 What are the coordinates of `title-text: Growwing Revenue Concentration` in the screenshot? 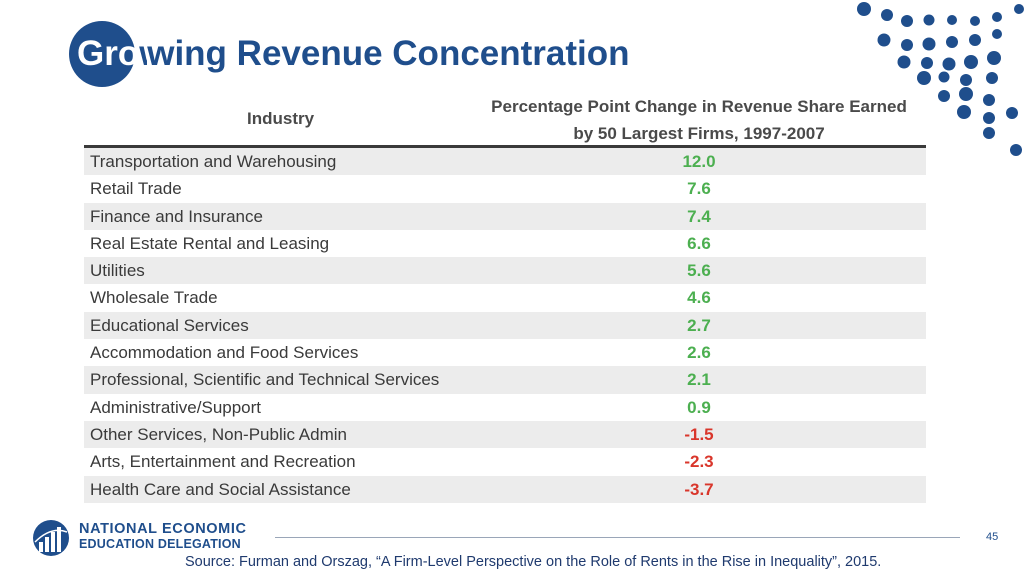 It's located at (353, 54).